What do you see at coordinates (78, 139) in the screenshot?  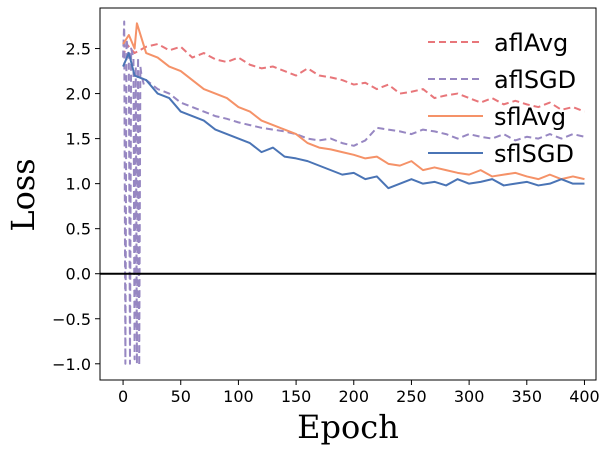 I see `y-tick-label: 1.5` at bounding box center [78, 139].